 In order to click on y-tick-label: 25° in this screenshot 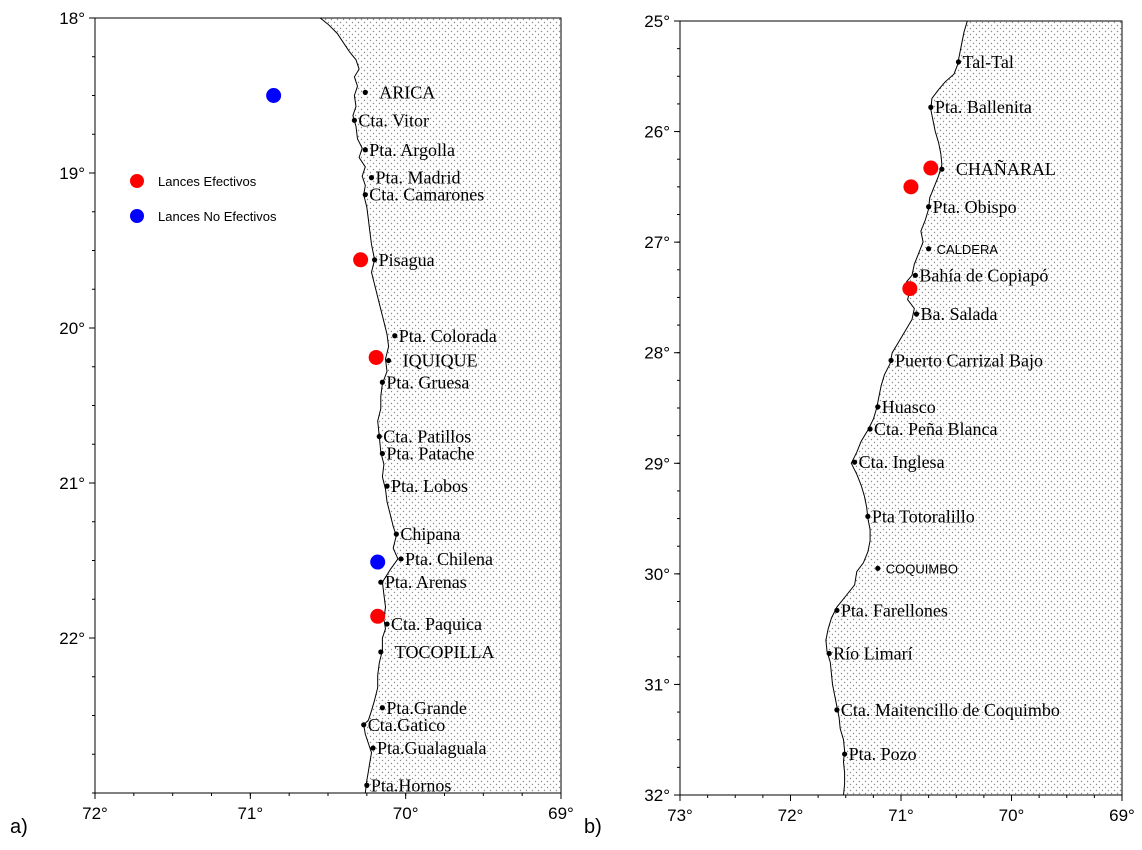, I will do `click(657, 21)`.